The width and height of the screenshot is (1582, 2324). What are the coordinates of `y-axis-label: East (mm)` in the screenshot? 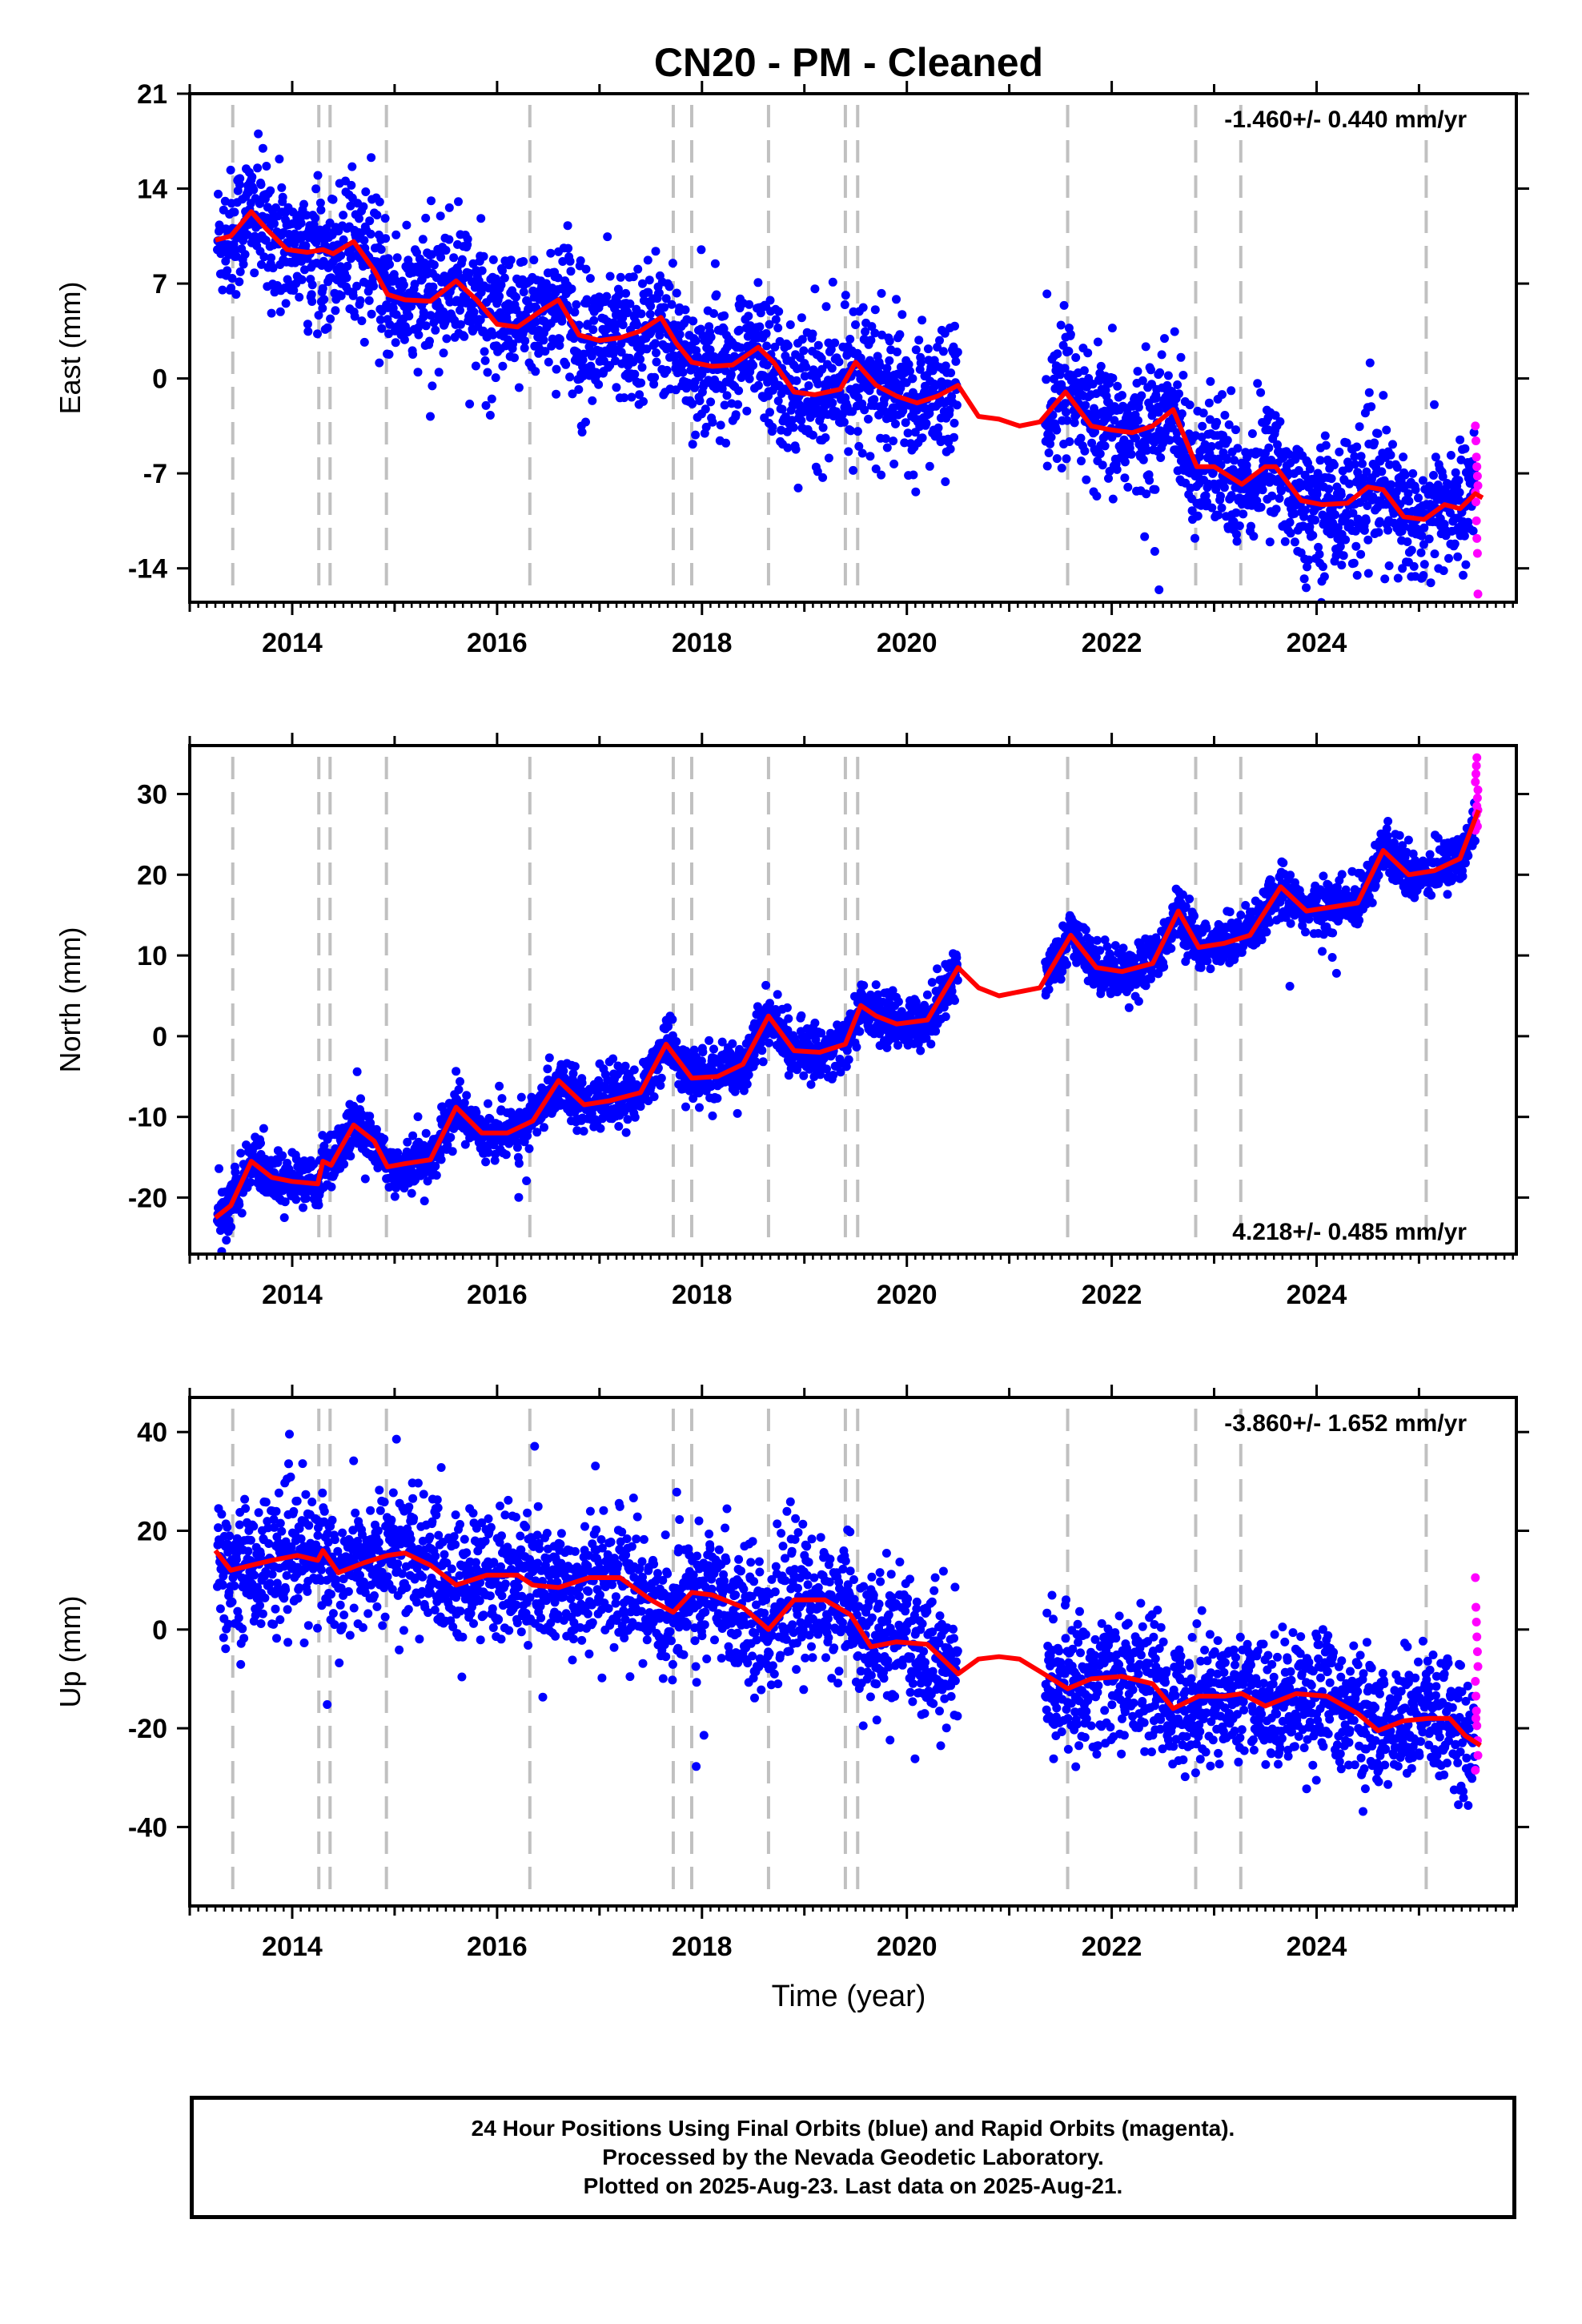 It's located at (70, 348).